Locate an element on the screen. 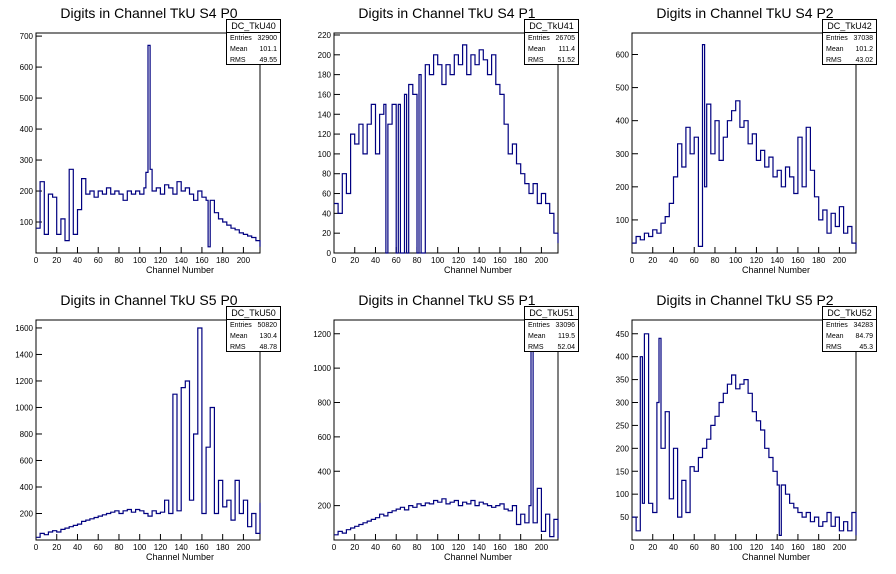 The image size is (896, 574). stats-entries: Entries 50820 is located at coordinates (253, 325).